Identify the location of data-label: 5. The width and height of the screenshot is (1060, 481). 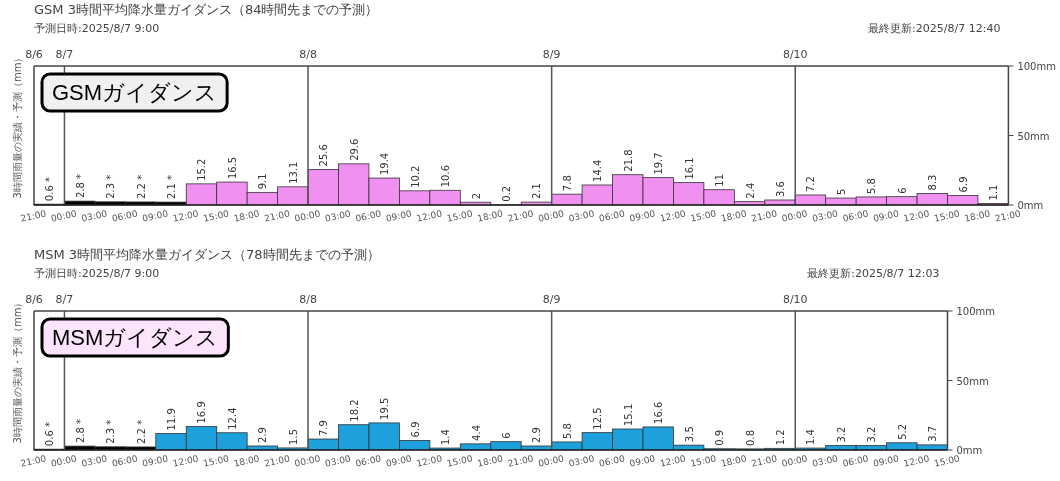
(841, 192).